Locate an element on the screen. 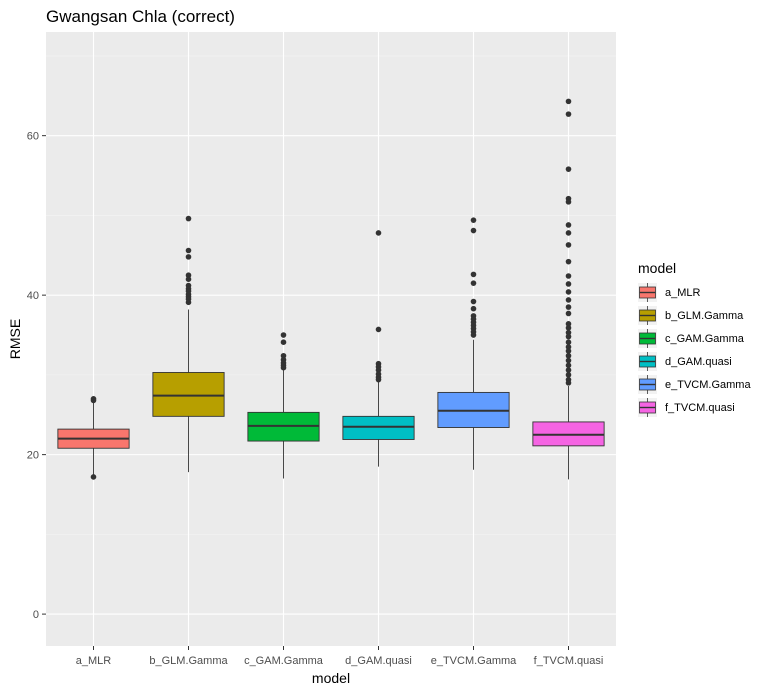 Image resolution: width=778 pixels, height=692 pixels. y-tick-label: 0 is located at coordinates (36, 615).